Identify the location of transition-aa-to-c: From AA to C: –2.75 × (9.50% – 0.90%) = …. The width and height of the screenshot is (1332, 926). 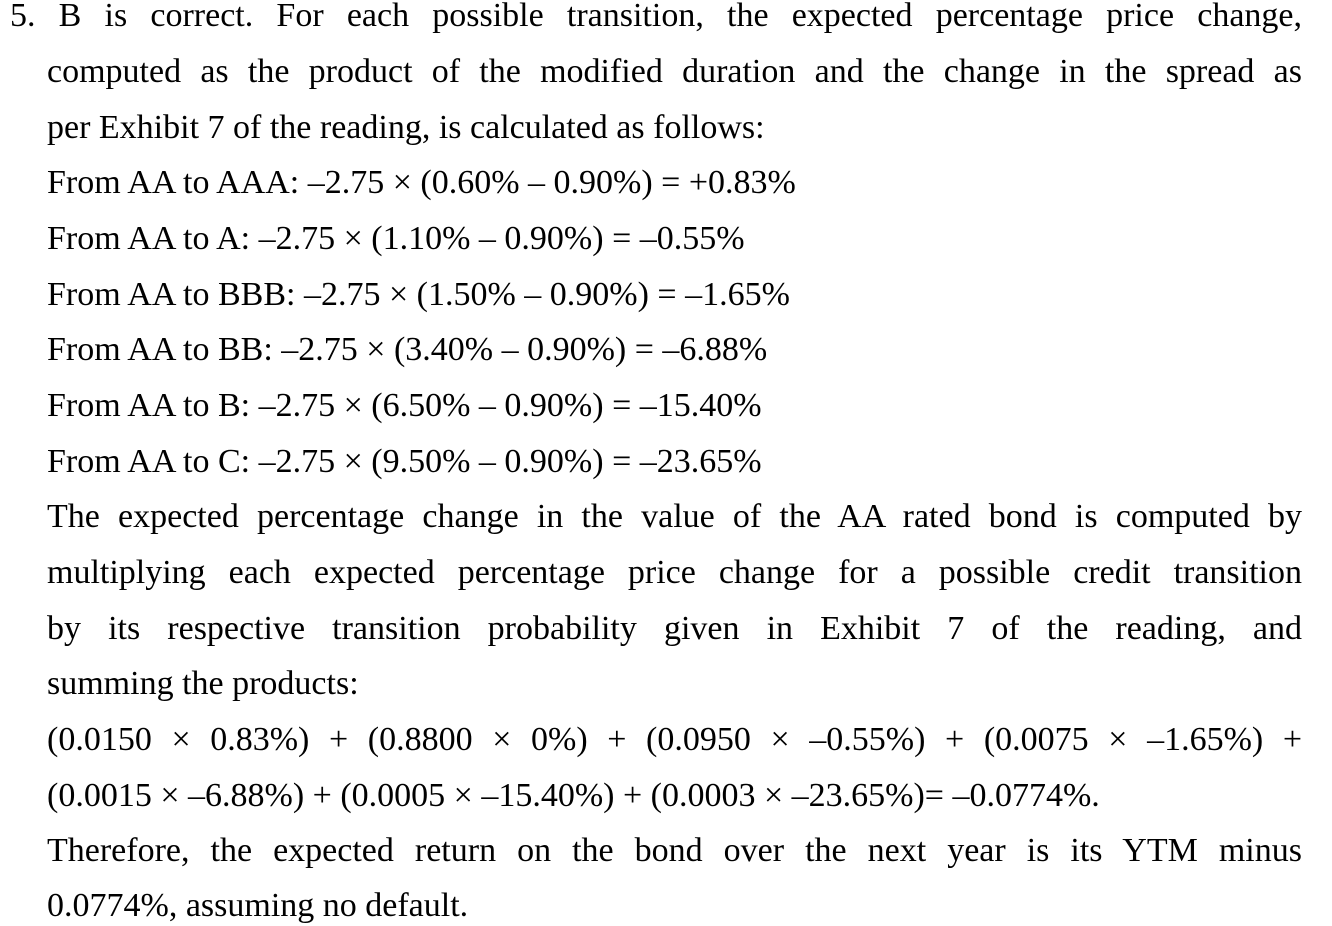
(404, 461).